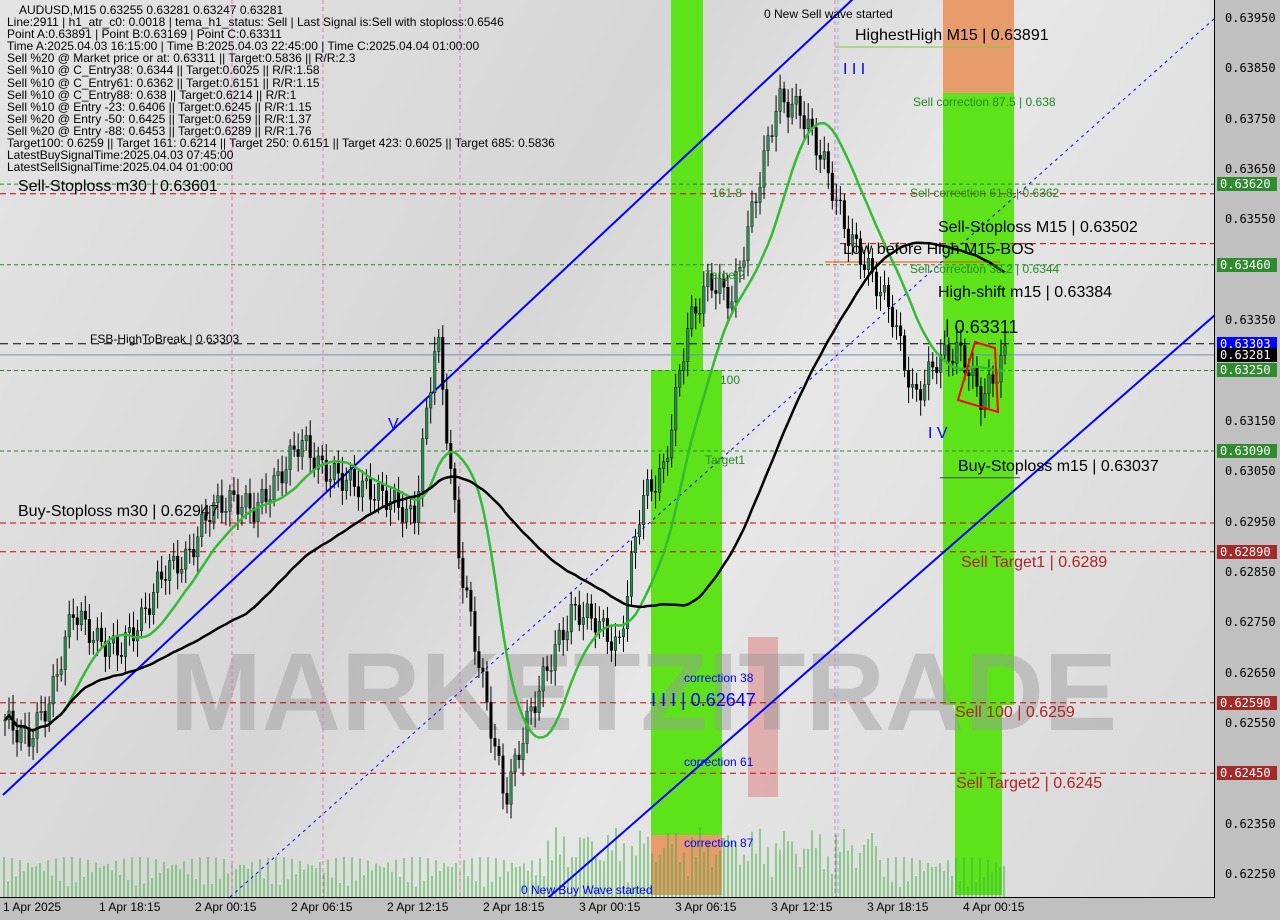  I want to click on annotation-wave-v: V, so click(393, 424).